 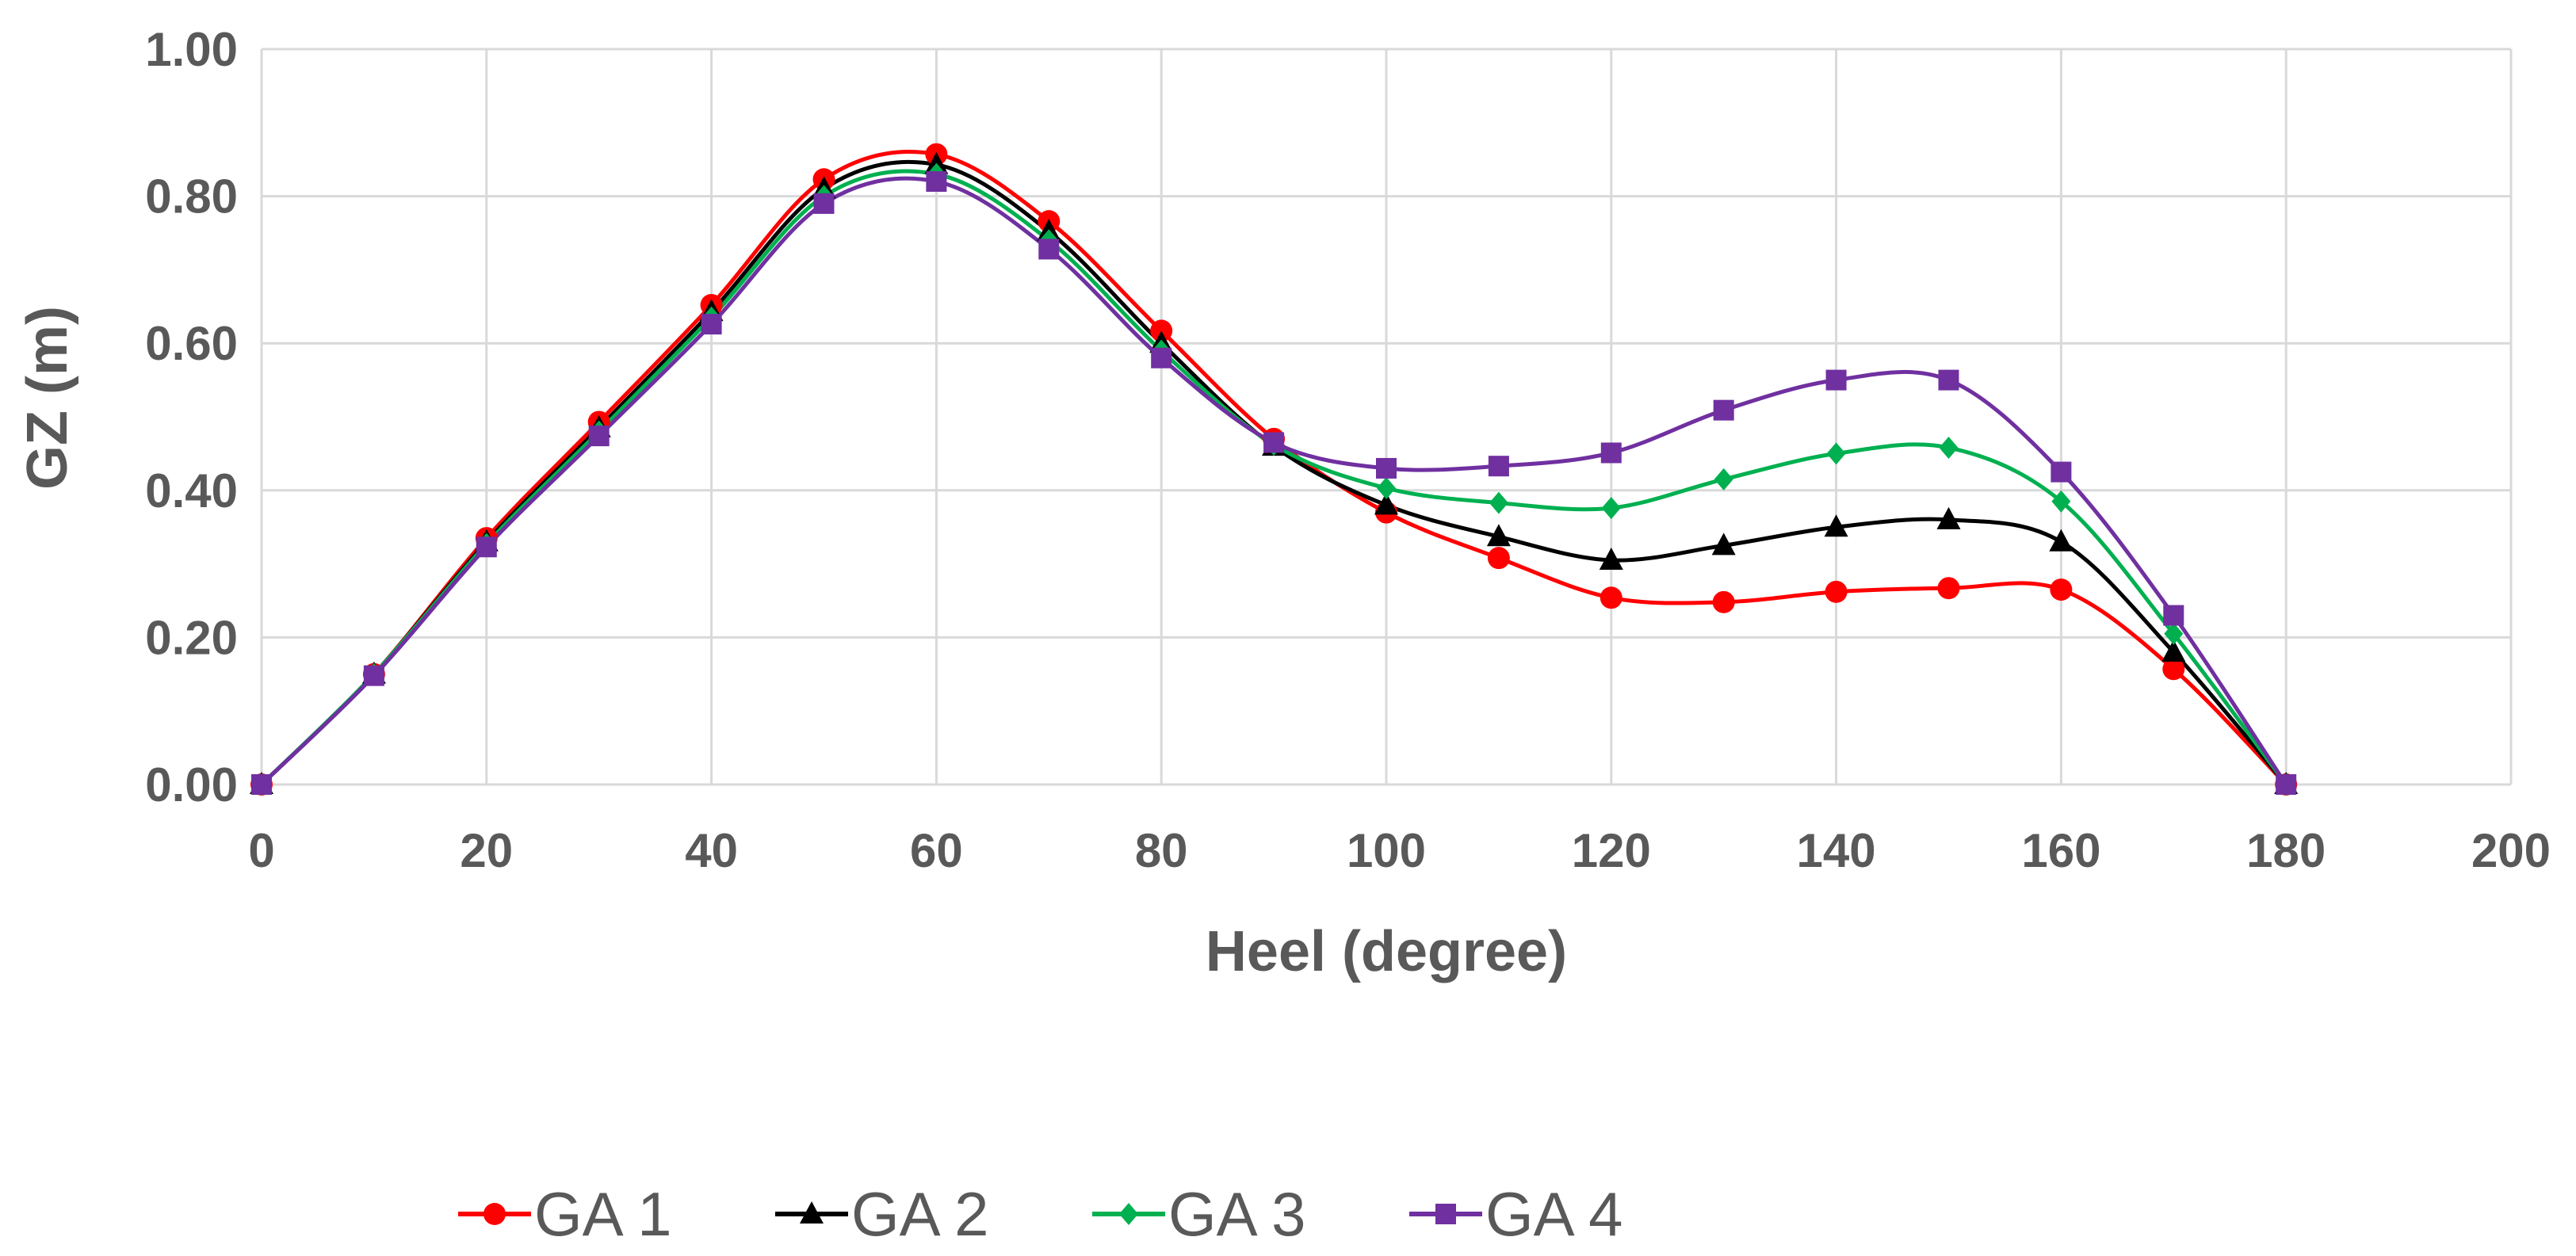 I want to click on x-tick-label: 20, so click(x=486, y=850).